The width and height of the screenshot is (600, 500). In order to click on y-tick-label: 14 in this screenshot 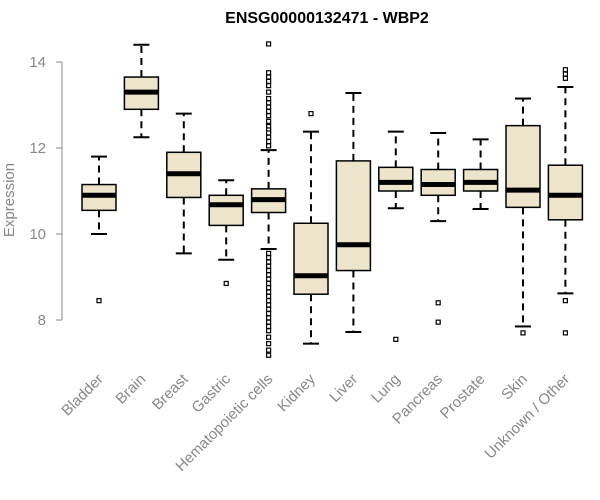, I will do `click(37, 62)`.